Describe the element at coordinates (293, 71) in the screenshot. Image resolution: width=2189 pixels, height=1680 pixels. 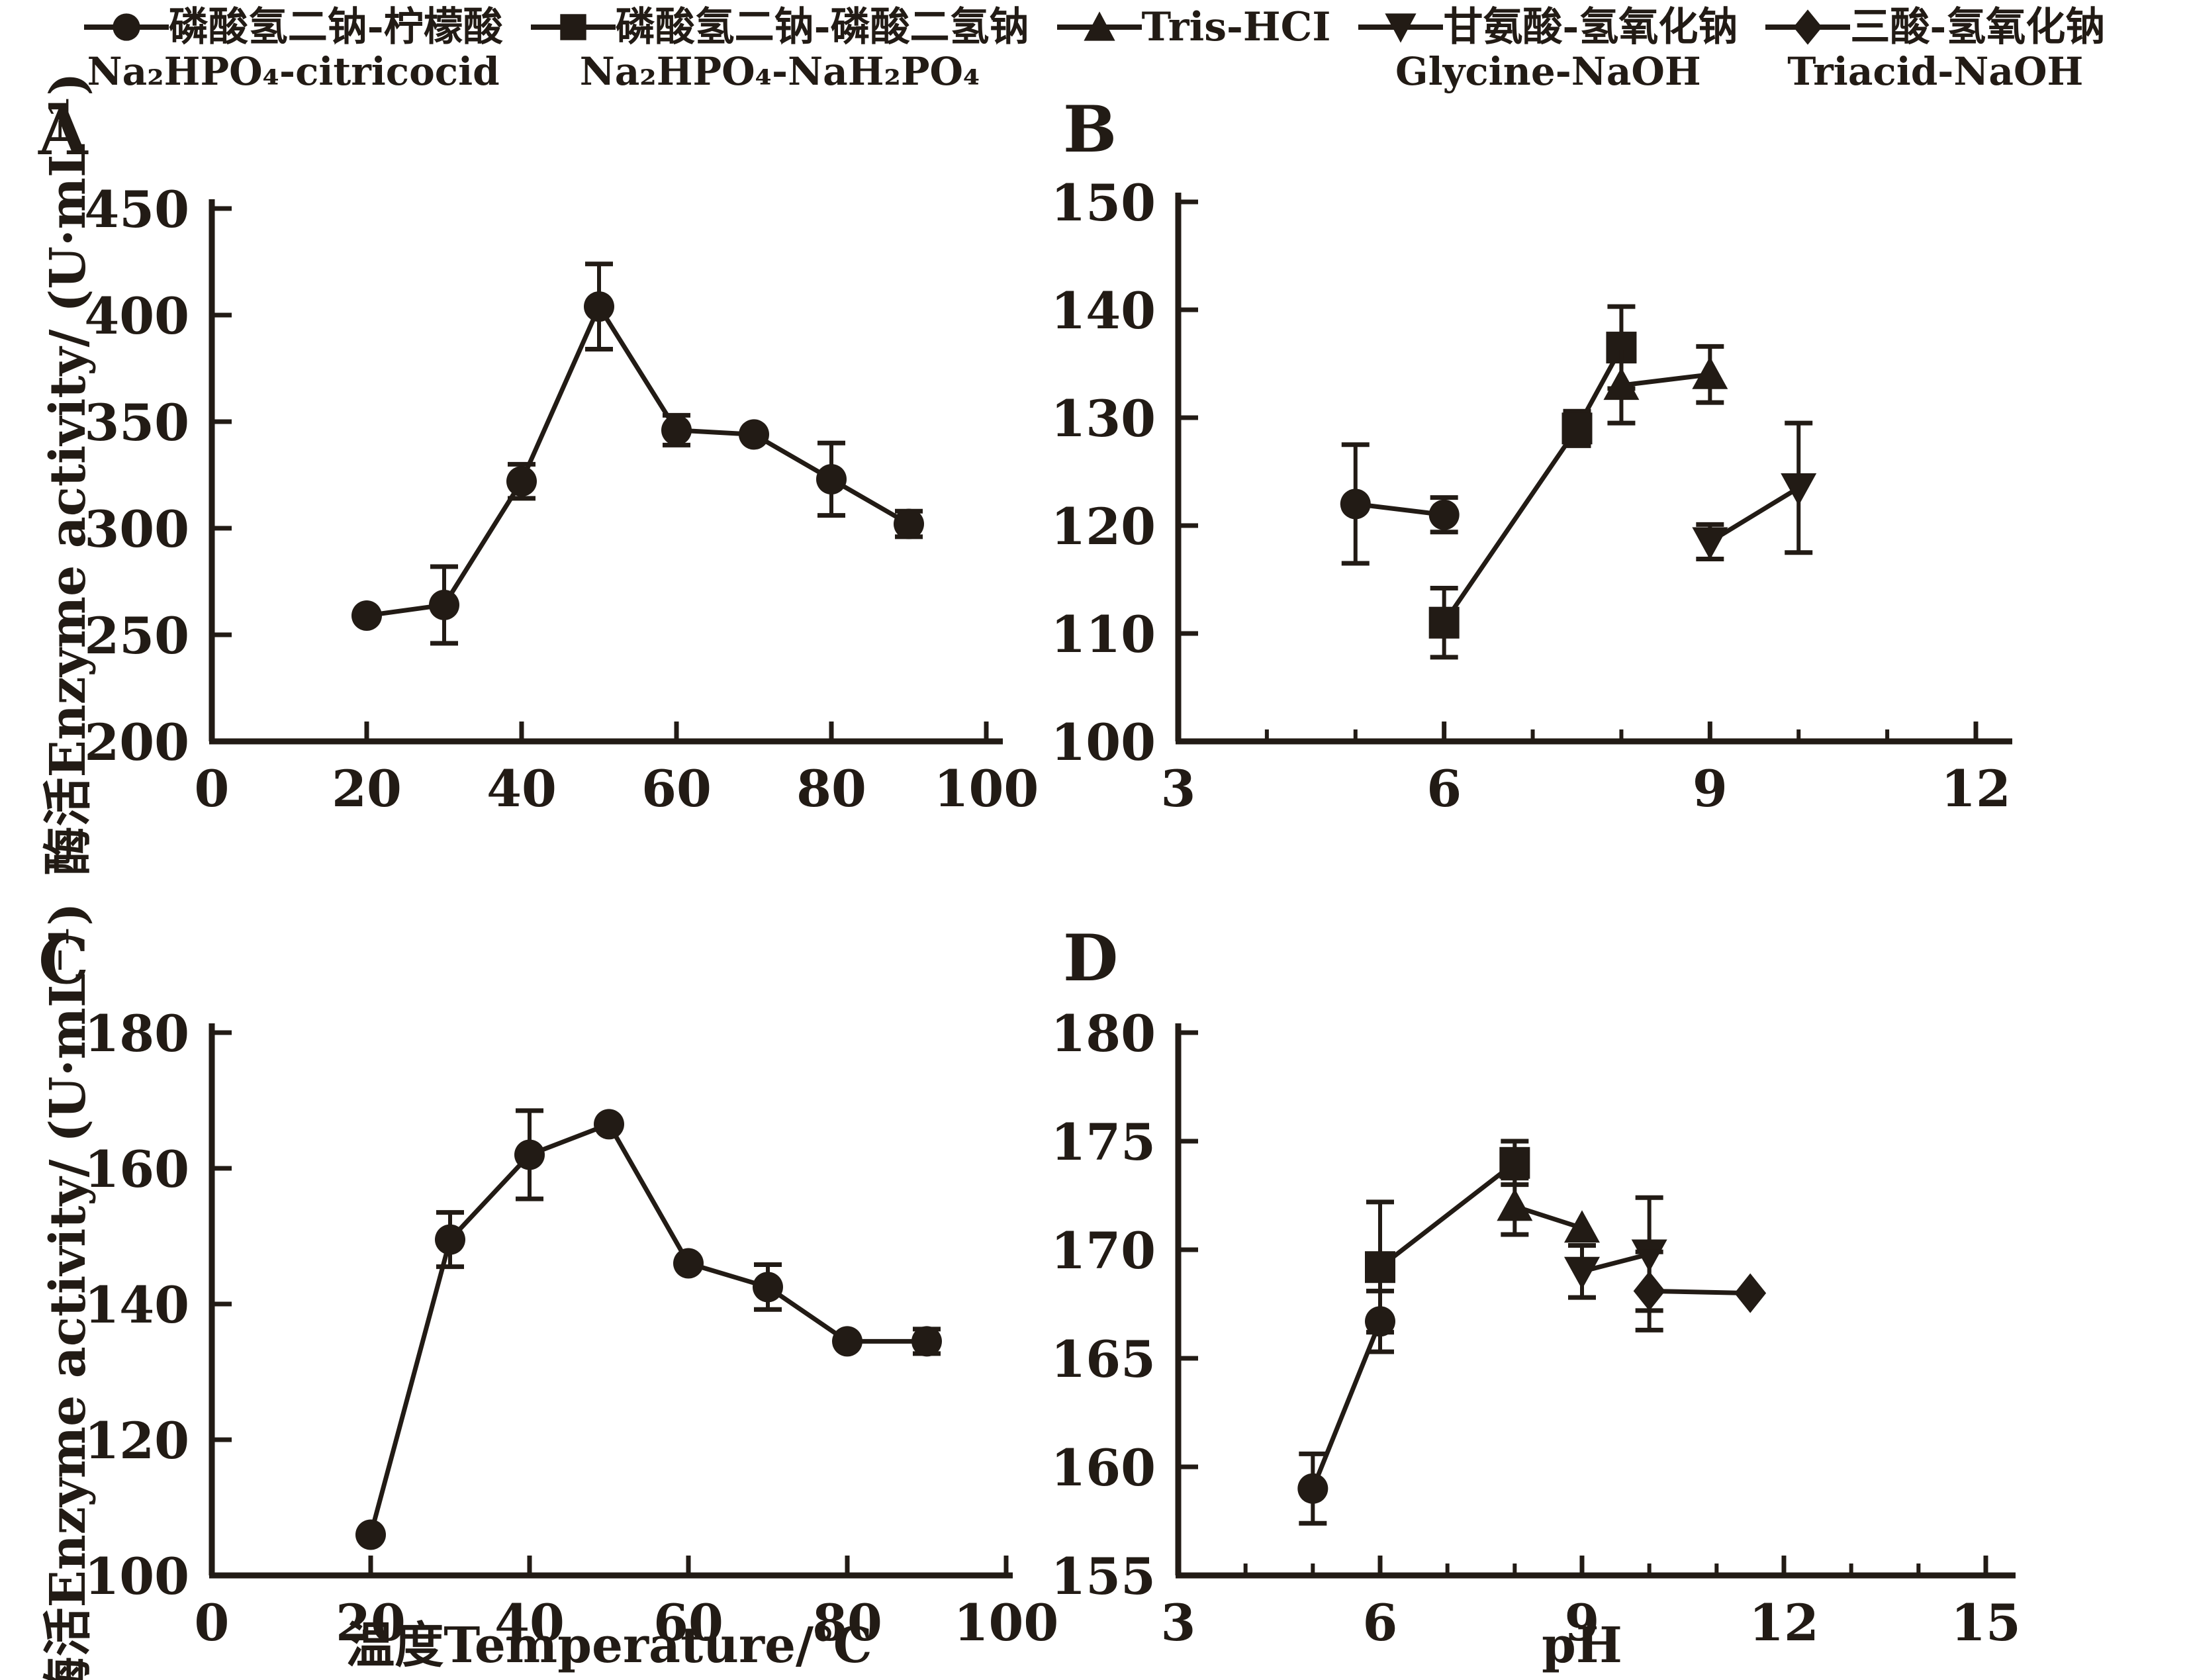
I see `legend-label-en: Na₂HPO₄-citricocid` at that location.